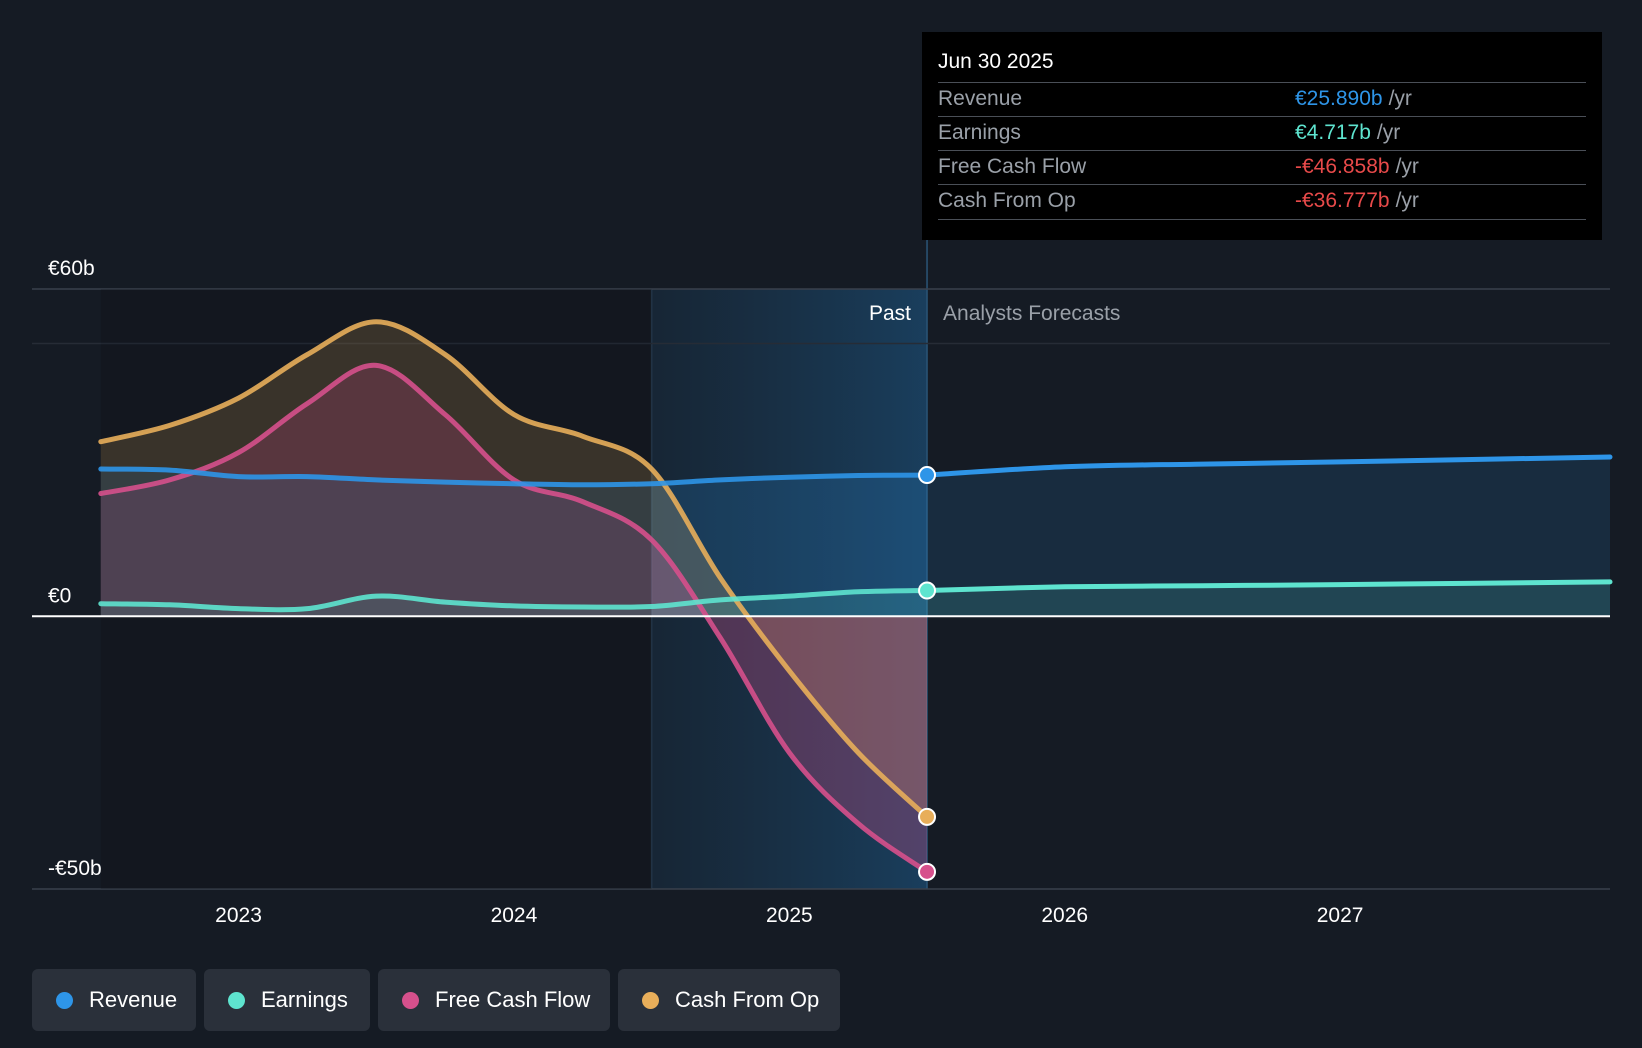  Describe the element at coordinates (1357, 166) in the screenshot. I see `tooltip-value: -€46.858b/yr` at that location.